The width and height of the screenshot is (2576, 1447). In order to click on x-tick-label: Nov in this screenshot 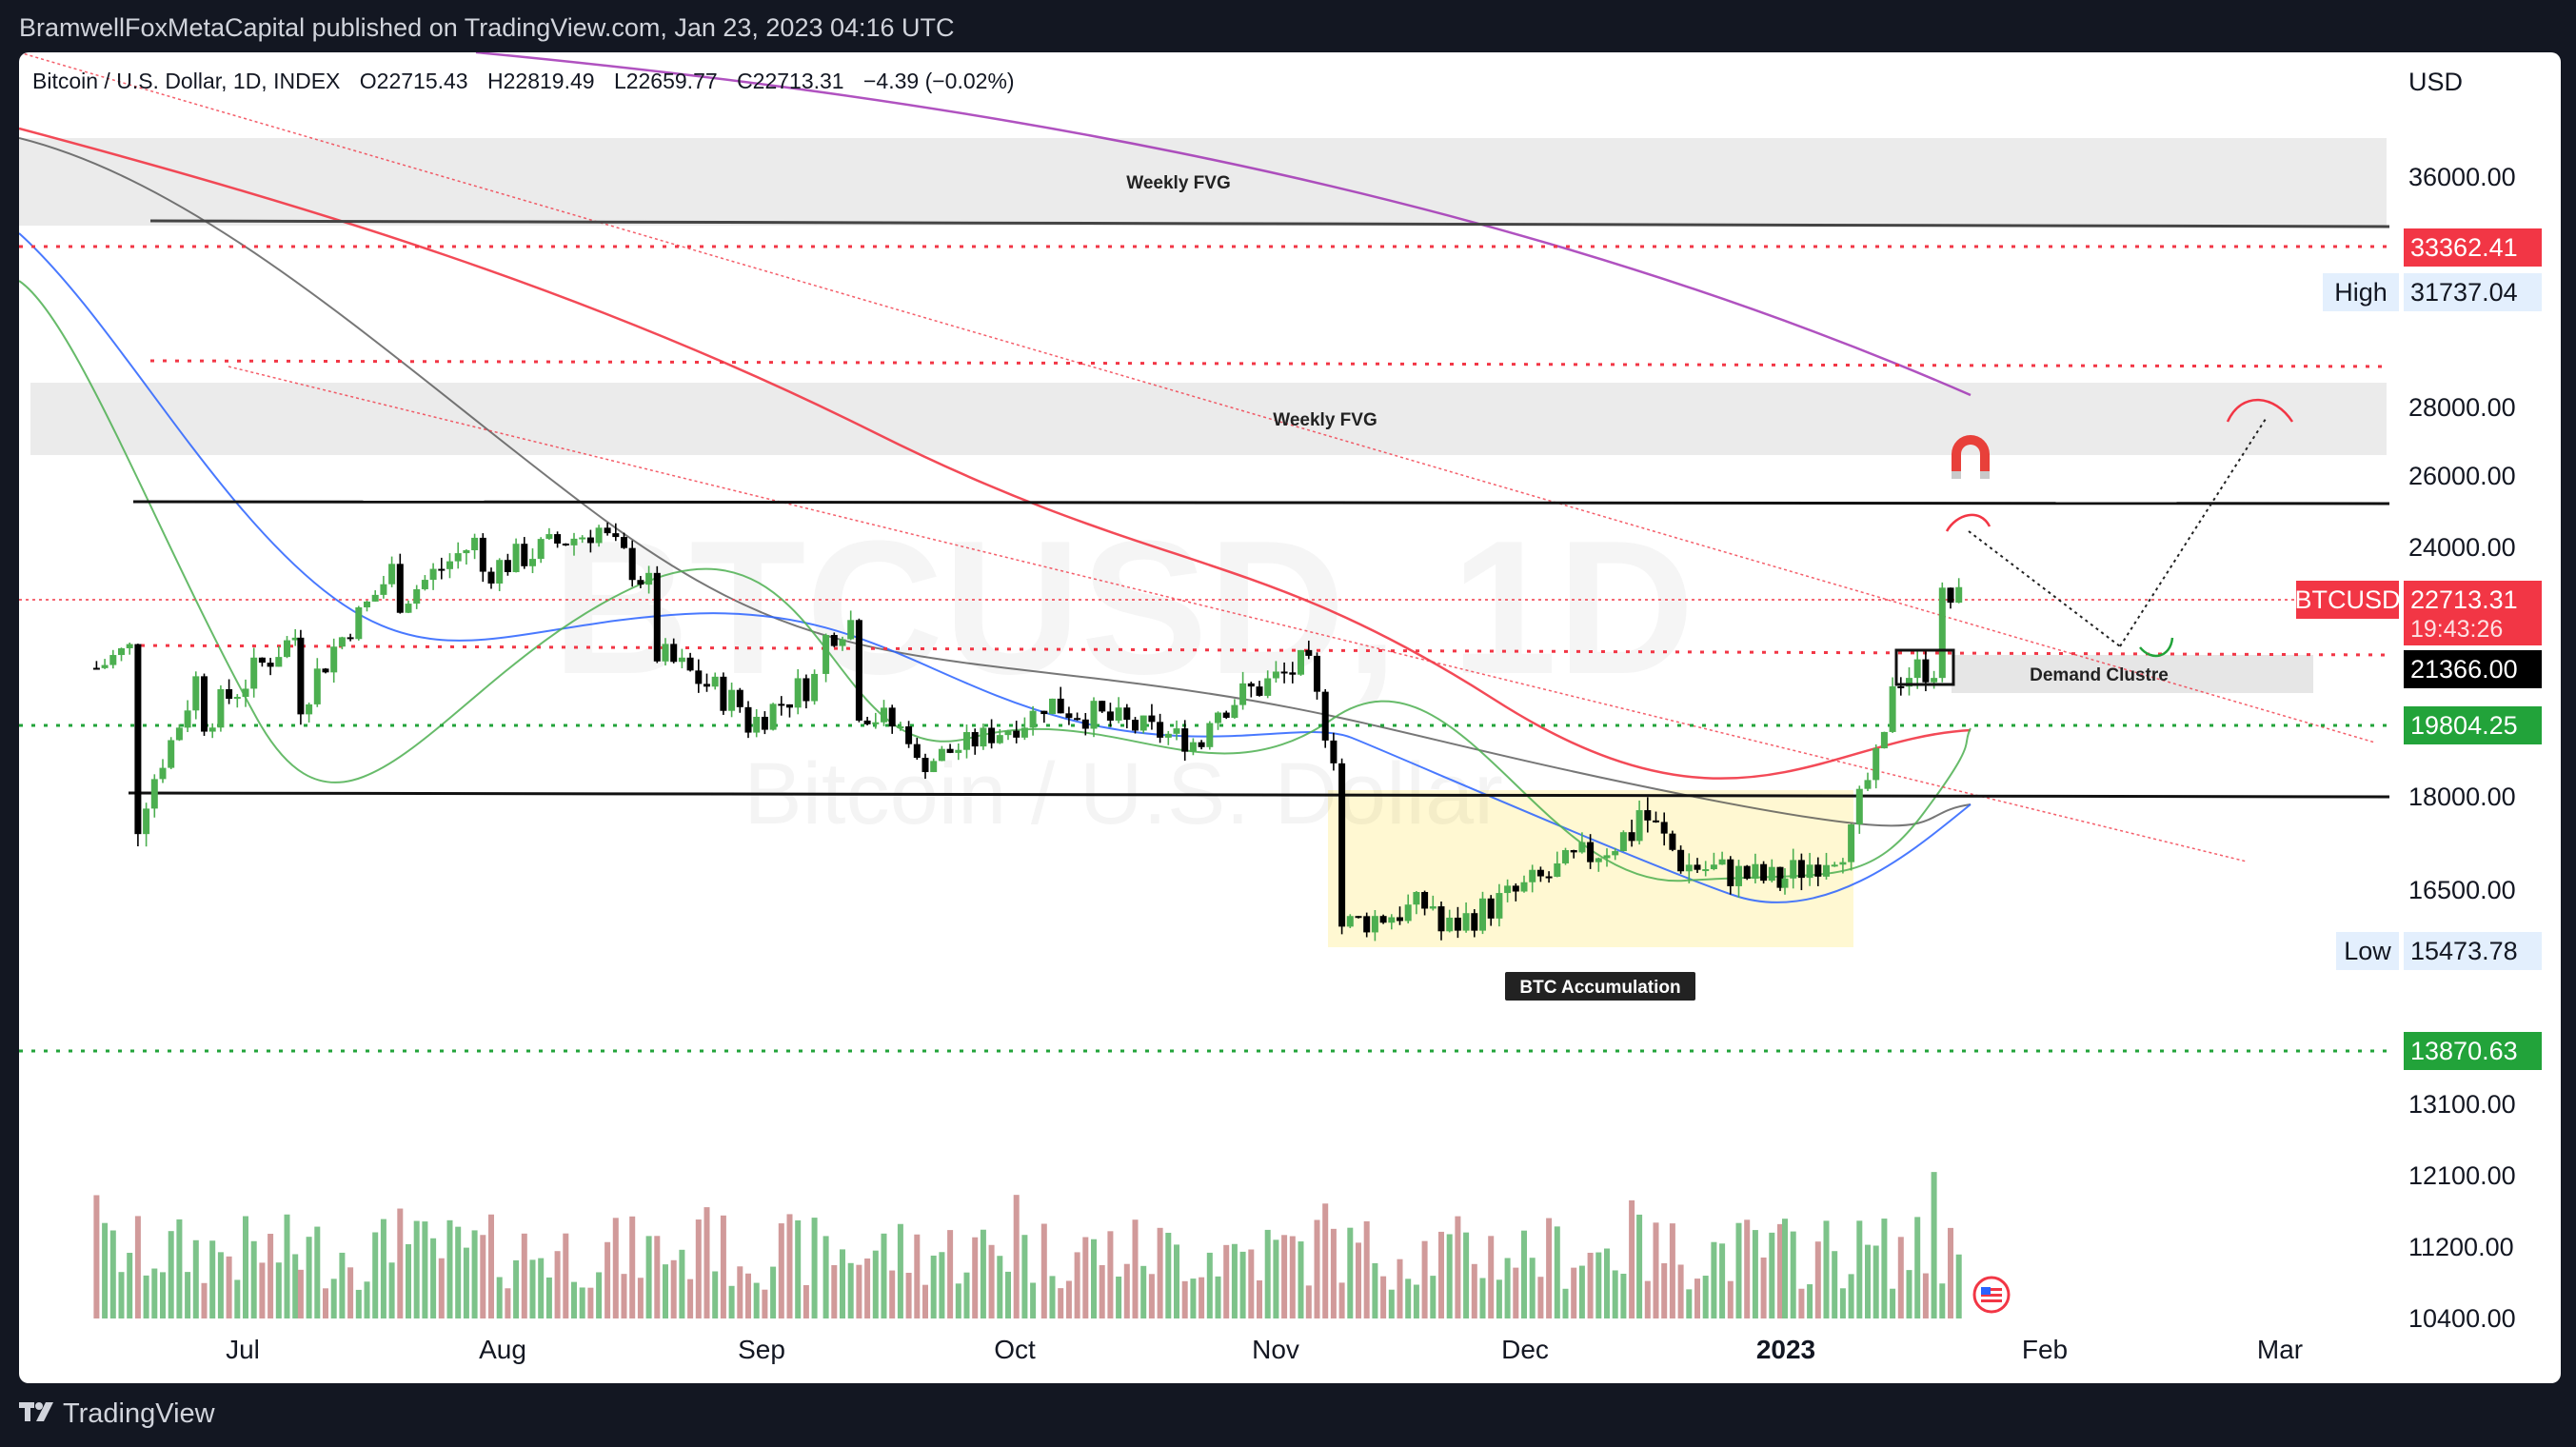, I will do `click(1275, 1349)`.